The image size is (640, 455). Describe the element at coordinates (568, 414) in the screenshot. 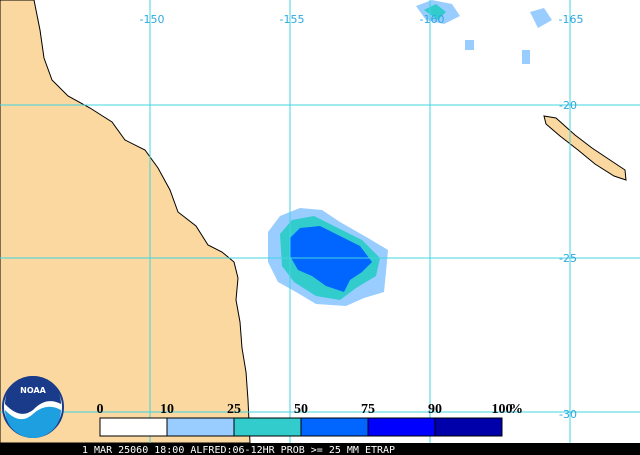

I see `lat-label: -30` at that location.